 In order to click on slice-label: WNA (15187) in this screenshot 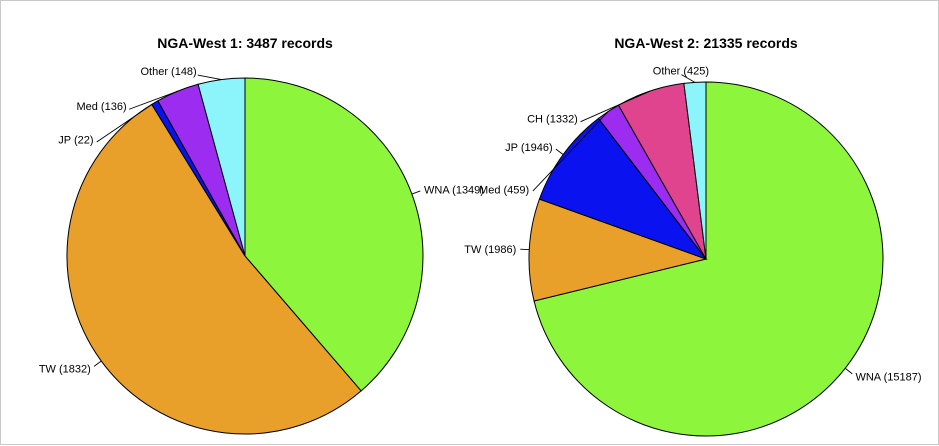, I will do `click(888, 377)`.